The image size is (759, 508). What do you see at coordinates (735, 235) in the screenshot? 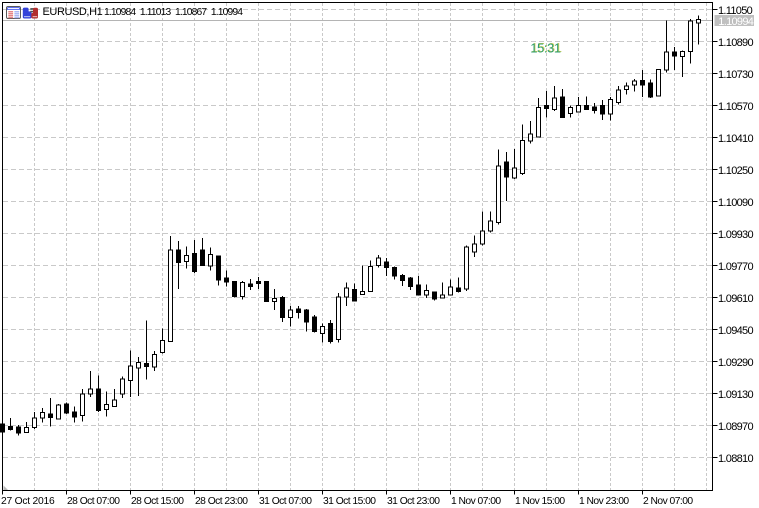
I see `svg-text: 1.09930` at bounding box center [735, 235].